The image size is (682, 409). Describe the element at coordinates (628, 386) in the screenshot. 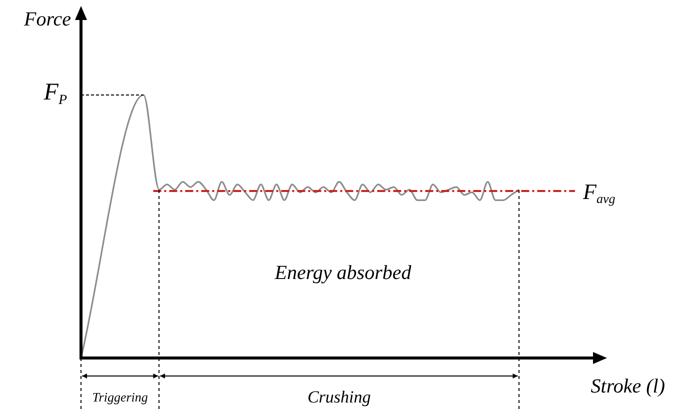

I see `x-axis-title: Stroke (l)` at that location.